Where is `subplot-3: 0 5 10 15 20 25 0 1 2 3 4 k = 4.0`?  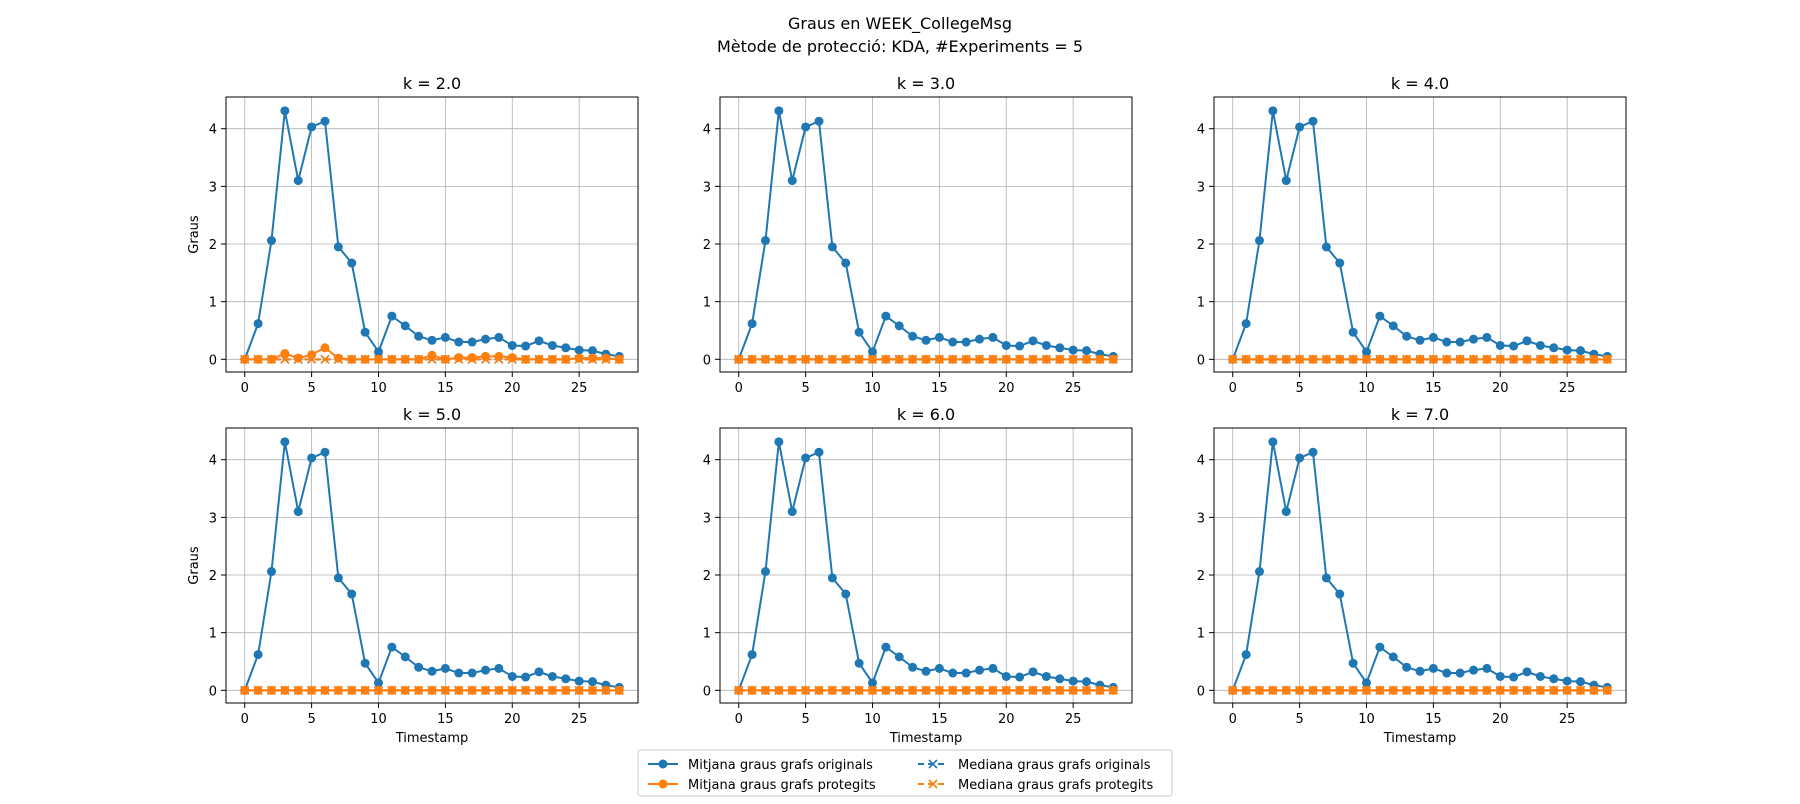
subplot-3: 0 5 10 15 20 25 0 1 2 3 4 k = 4.0 is located at coordinates (1412, 235).